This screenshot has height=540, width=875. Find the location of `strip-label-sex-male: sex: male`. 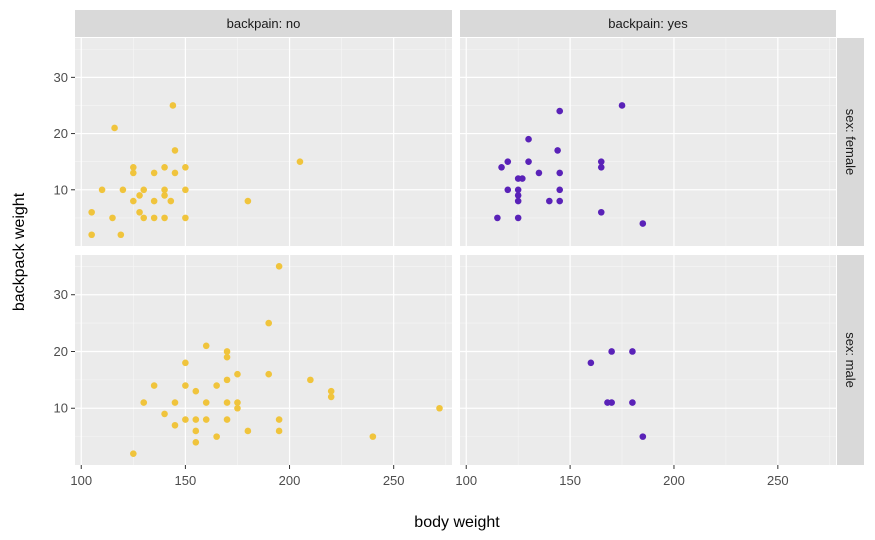

strip-label-sex-male: sex: male is located at coordinates (850, 360).